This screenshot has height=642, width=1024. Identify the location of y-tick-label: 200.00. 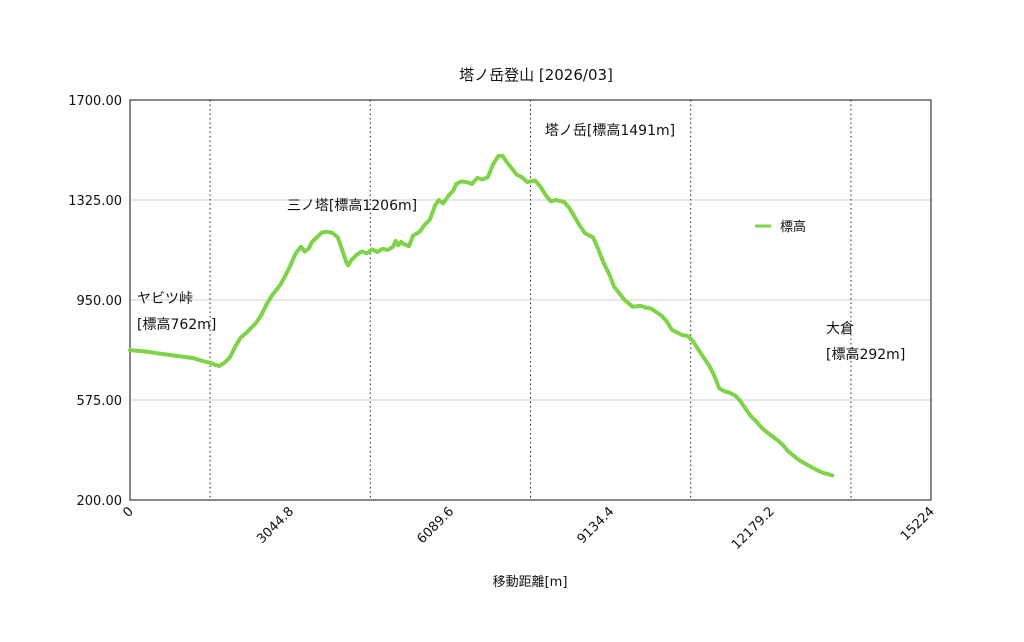
(100, 501).